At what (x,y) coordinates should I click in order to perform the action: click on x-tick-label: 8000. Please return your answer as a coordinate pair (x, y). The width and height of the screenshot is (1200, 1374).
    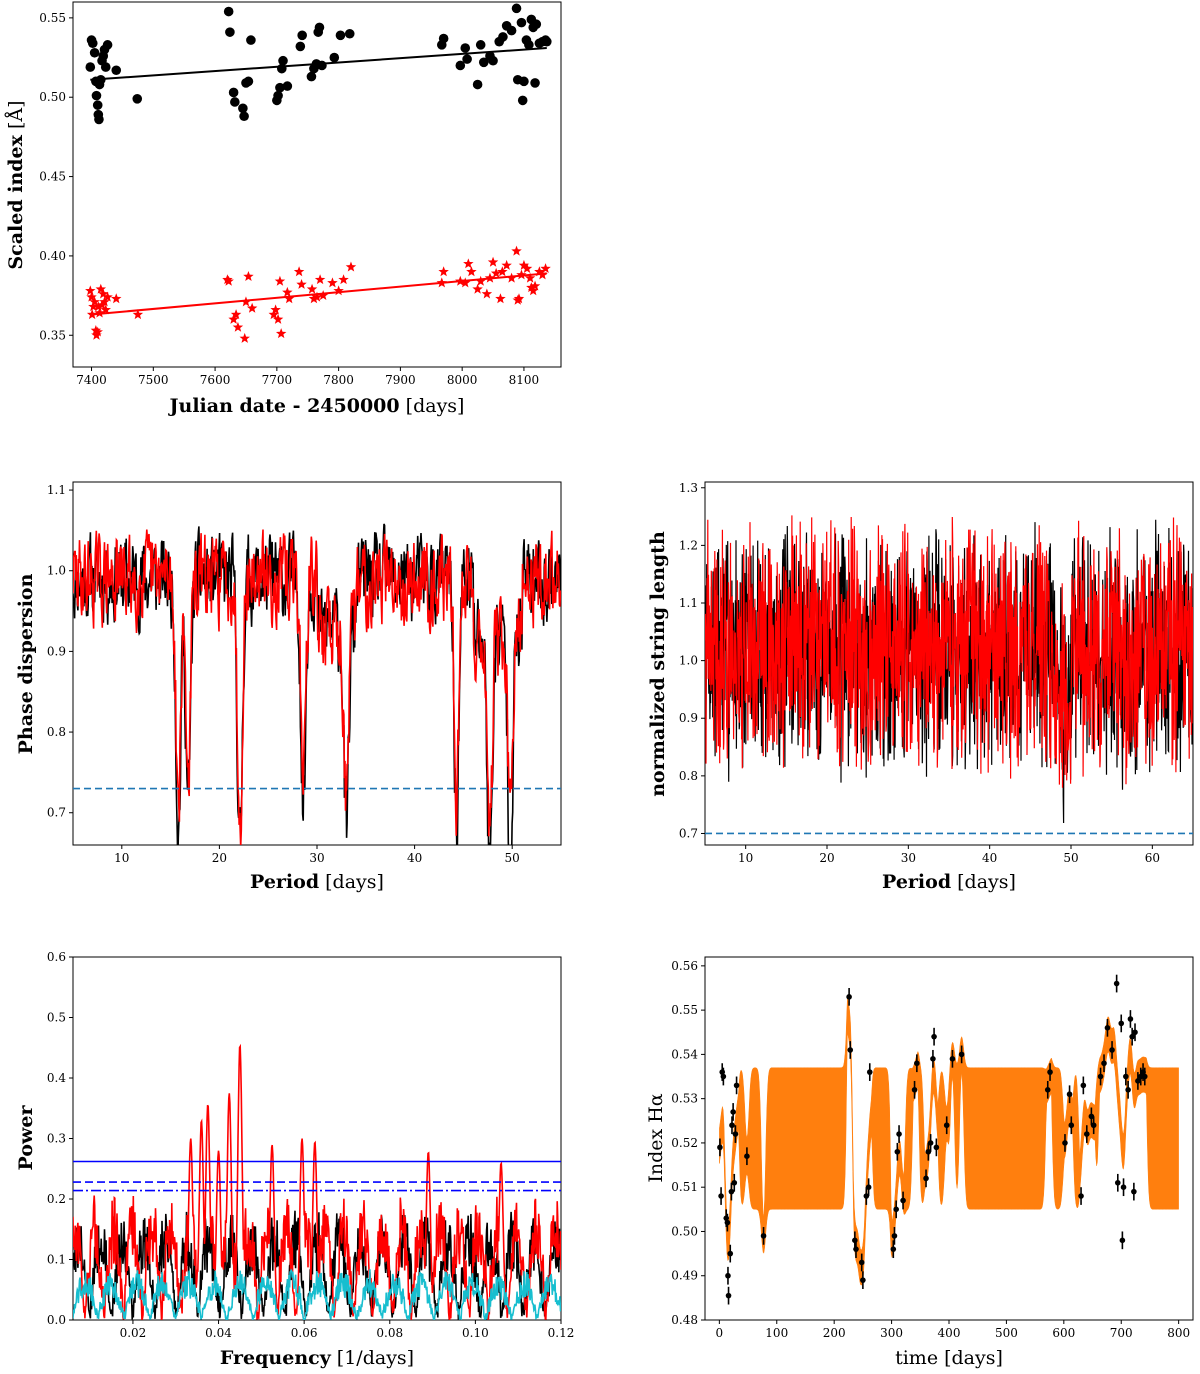
    Looking at the image, I should click on (462, 380).